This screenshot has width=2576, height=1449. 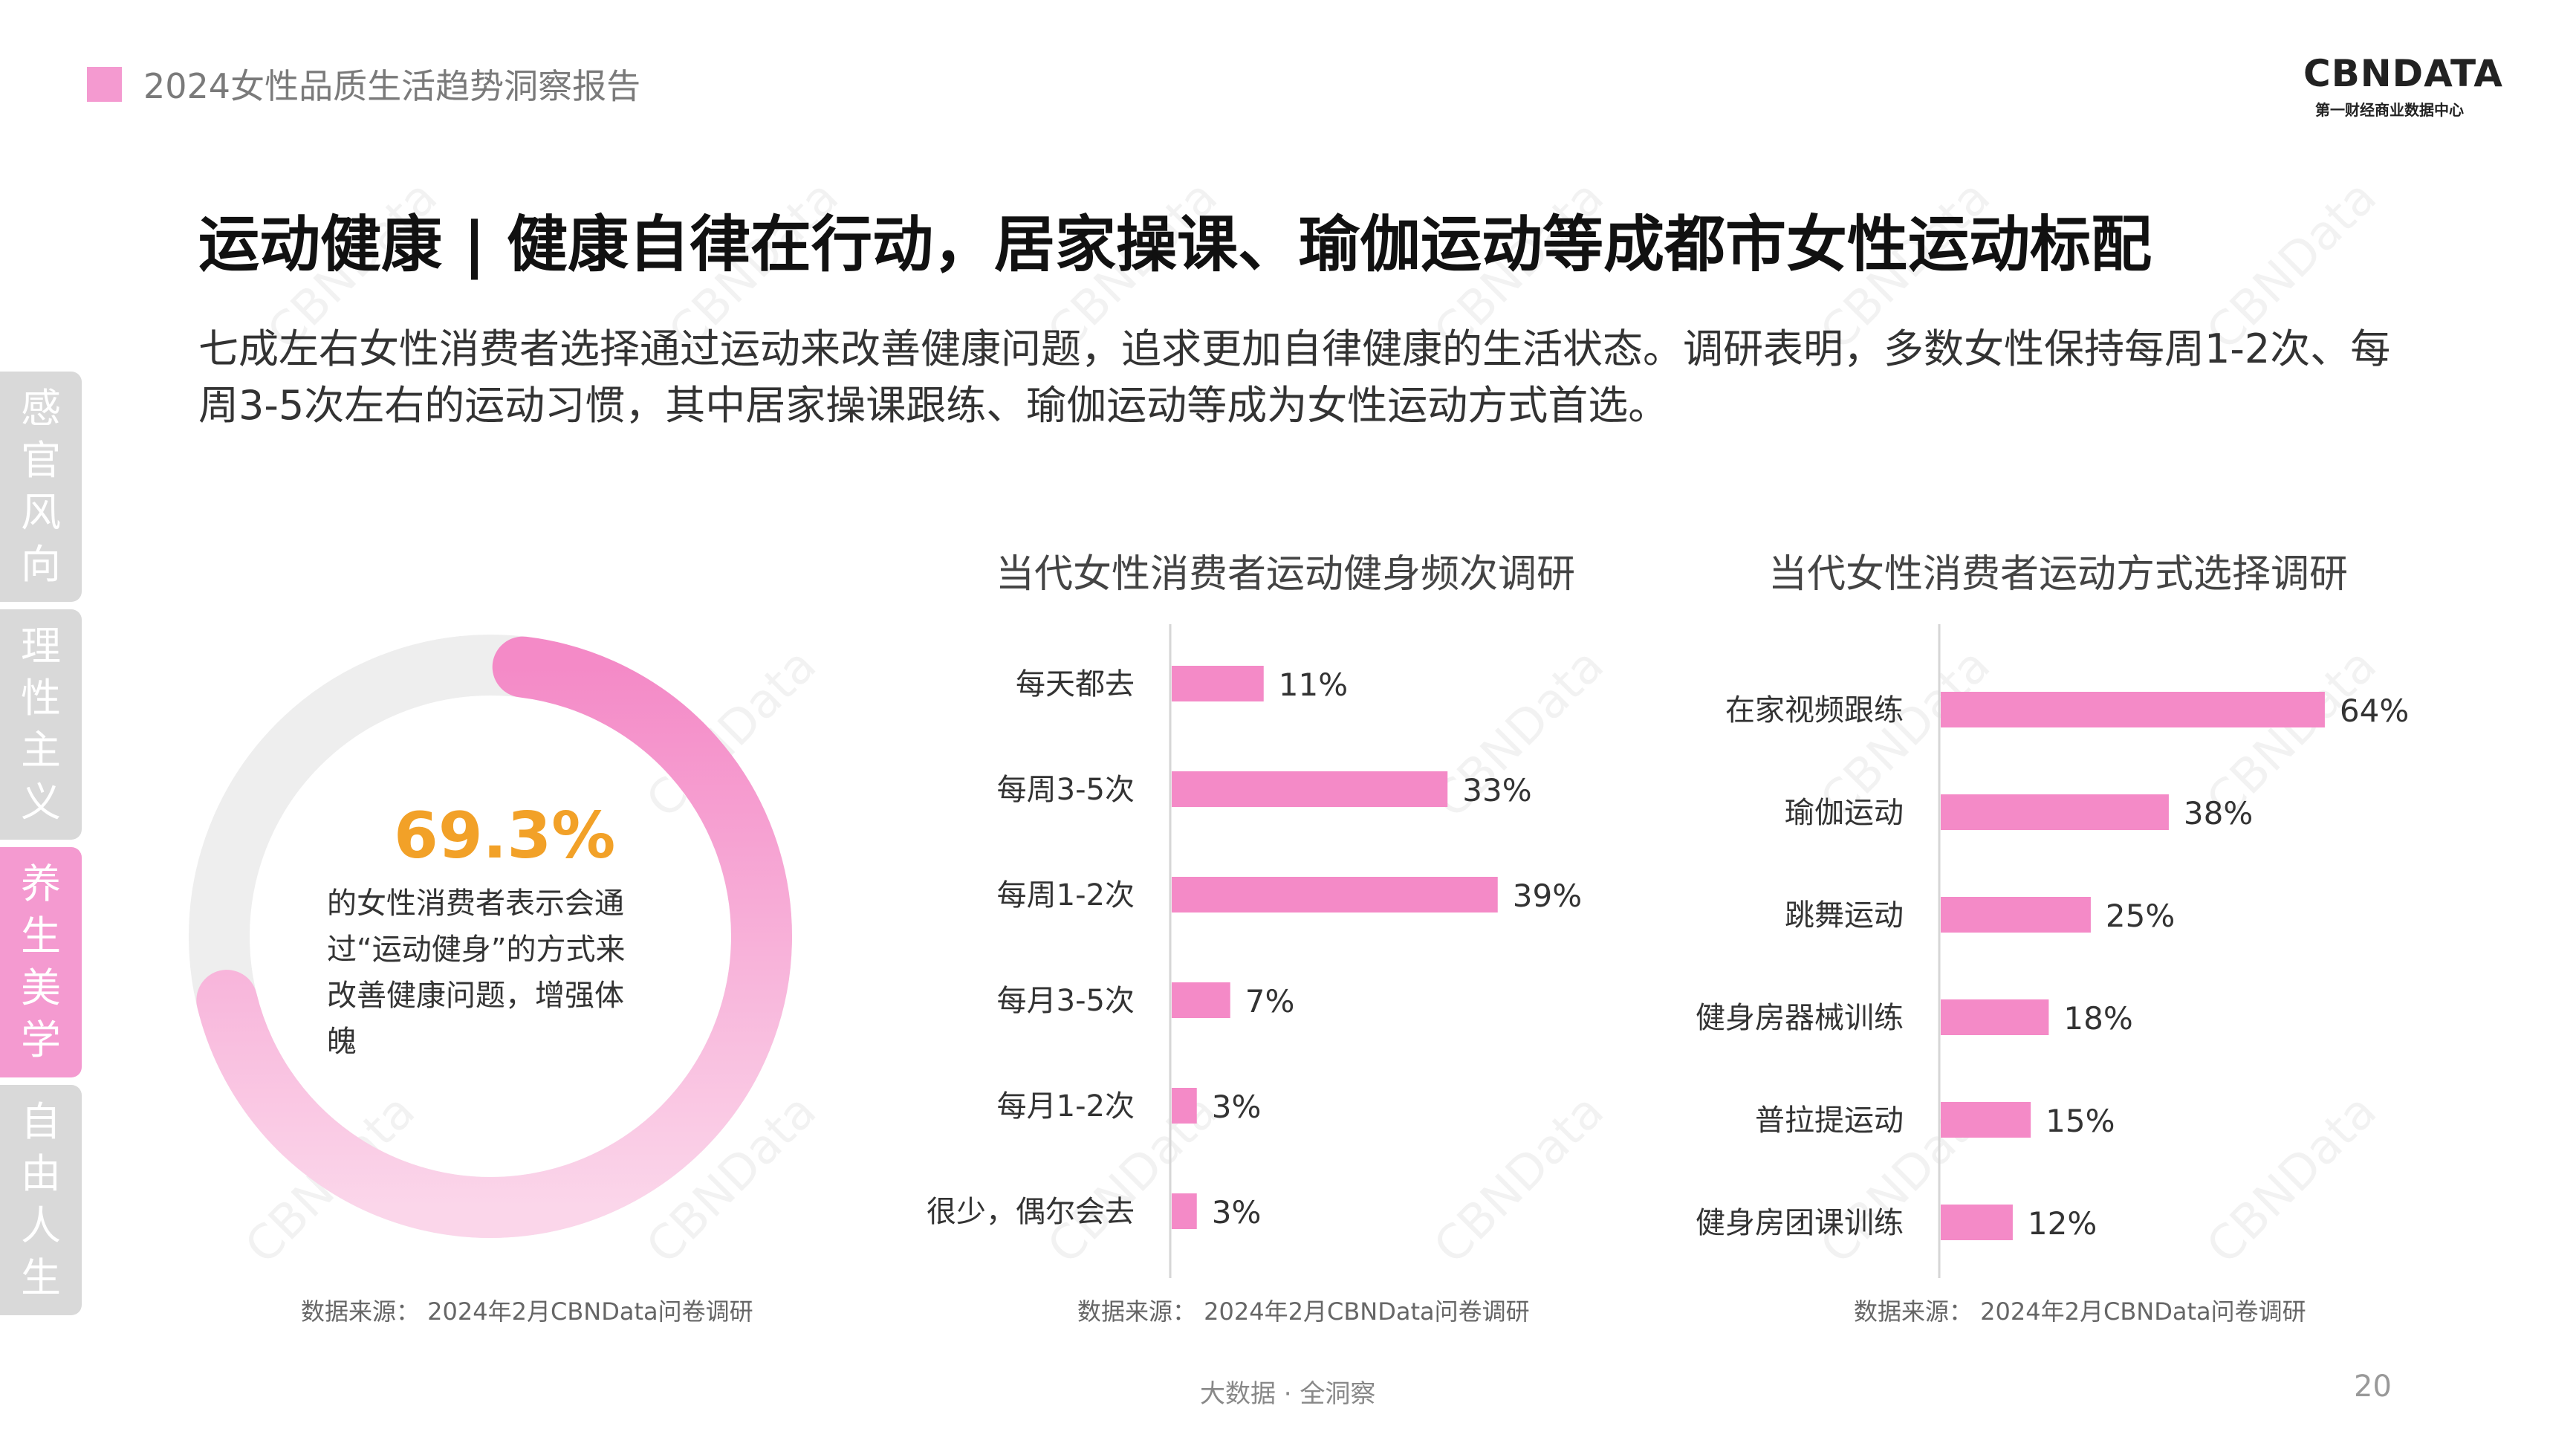 I want to click on bar-value-label: 7%, so click(x=1270, y=1001).